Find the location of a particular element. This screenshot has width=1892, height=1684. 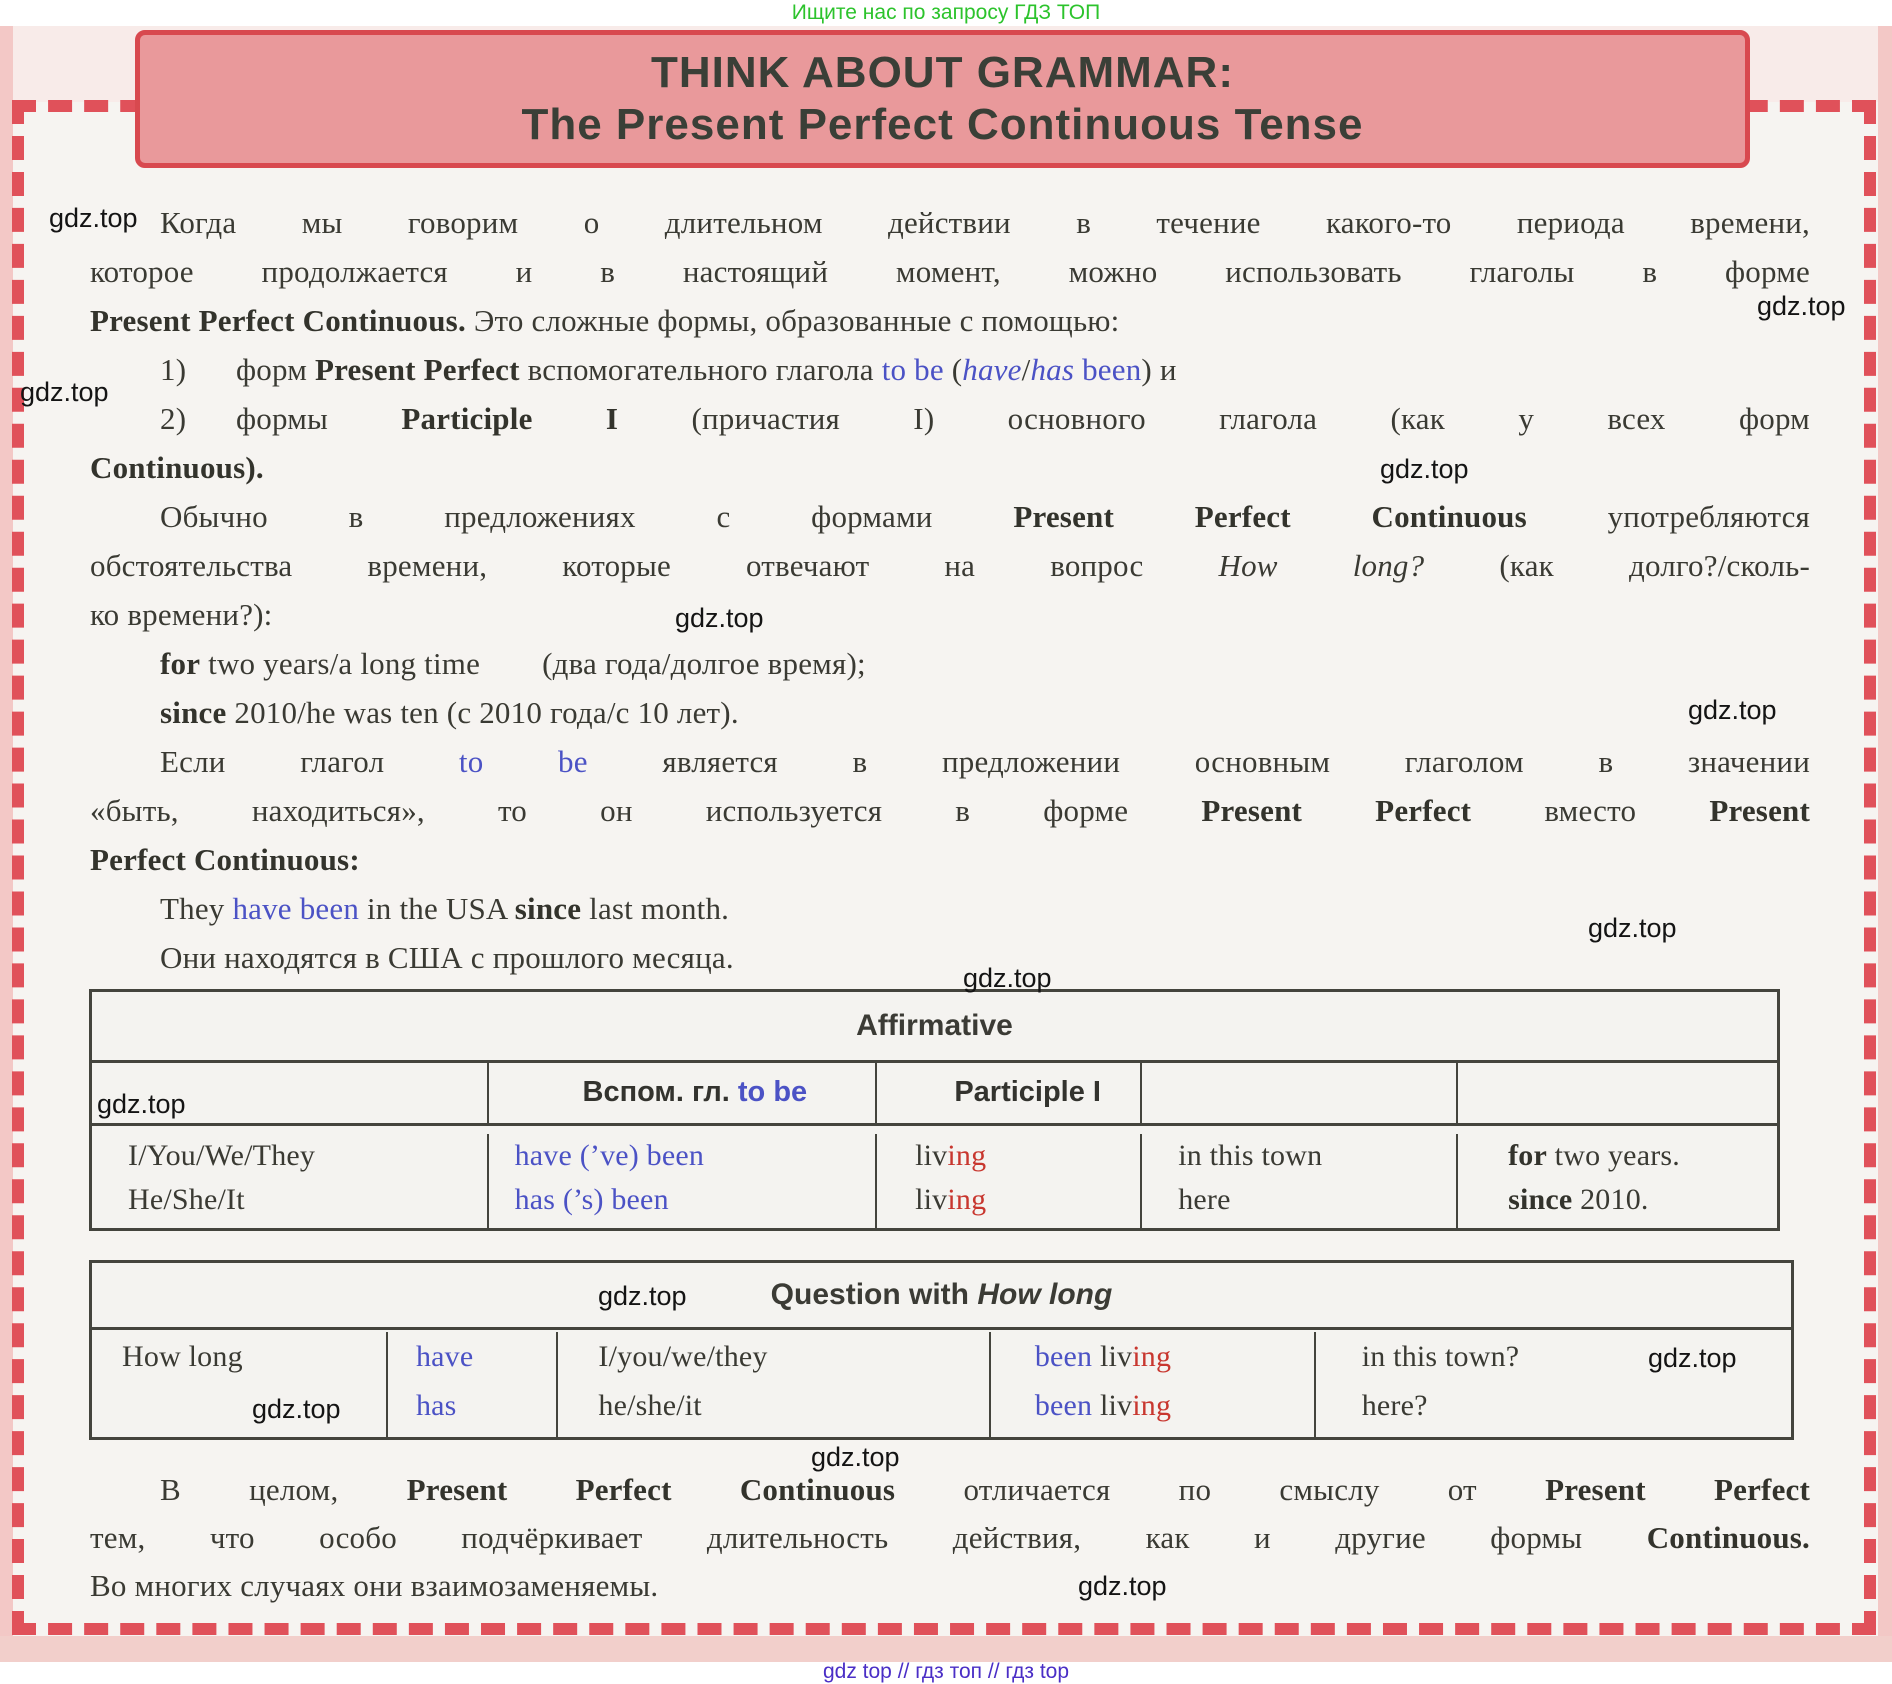

table-cell: for two years. since 2010. is located at coordinates (1616, 1181).